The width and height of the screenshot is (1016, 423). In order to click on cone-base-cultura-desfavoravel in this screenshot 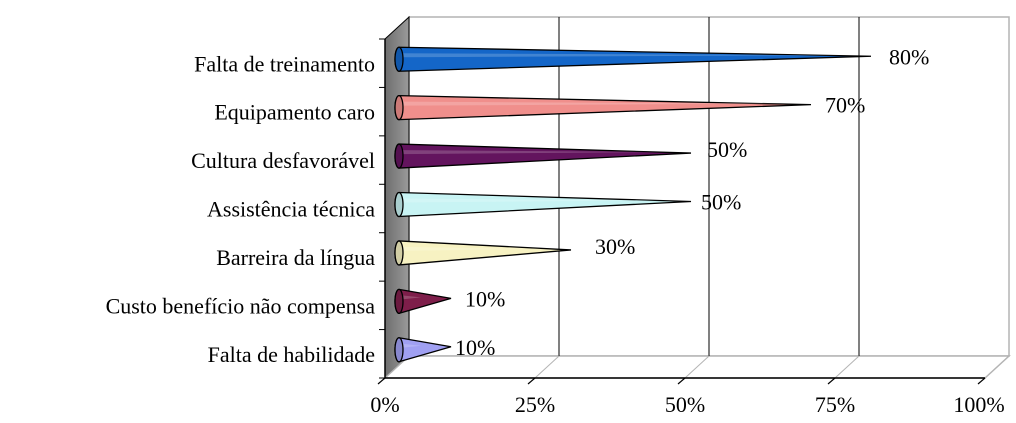, I will do `click(399, 156)`.